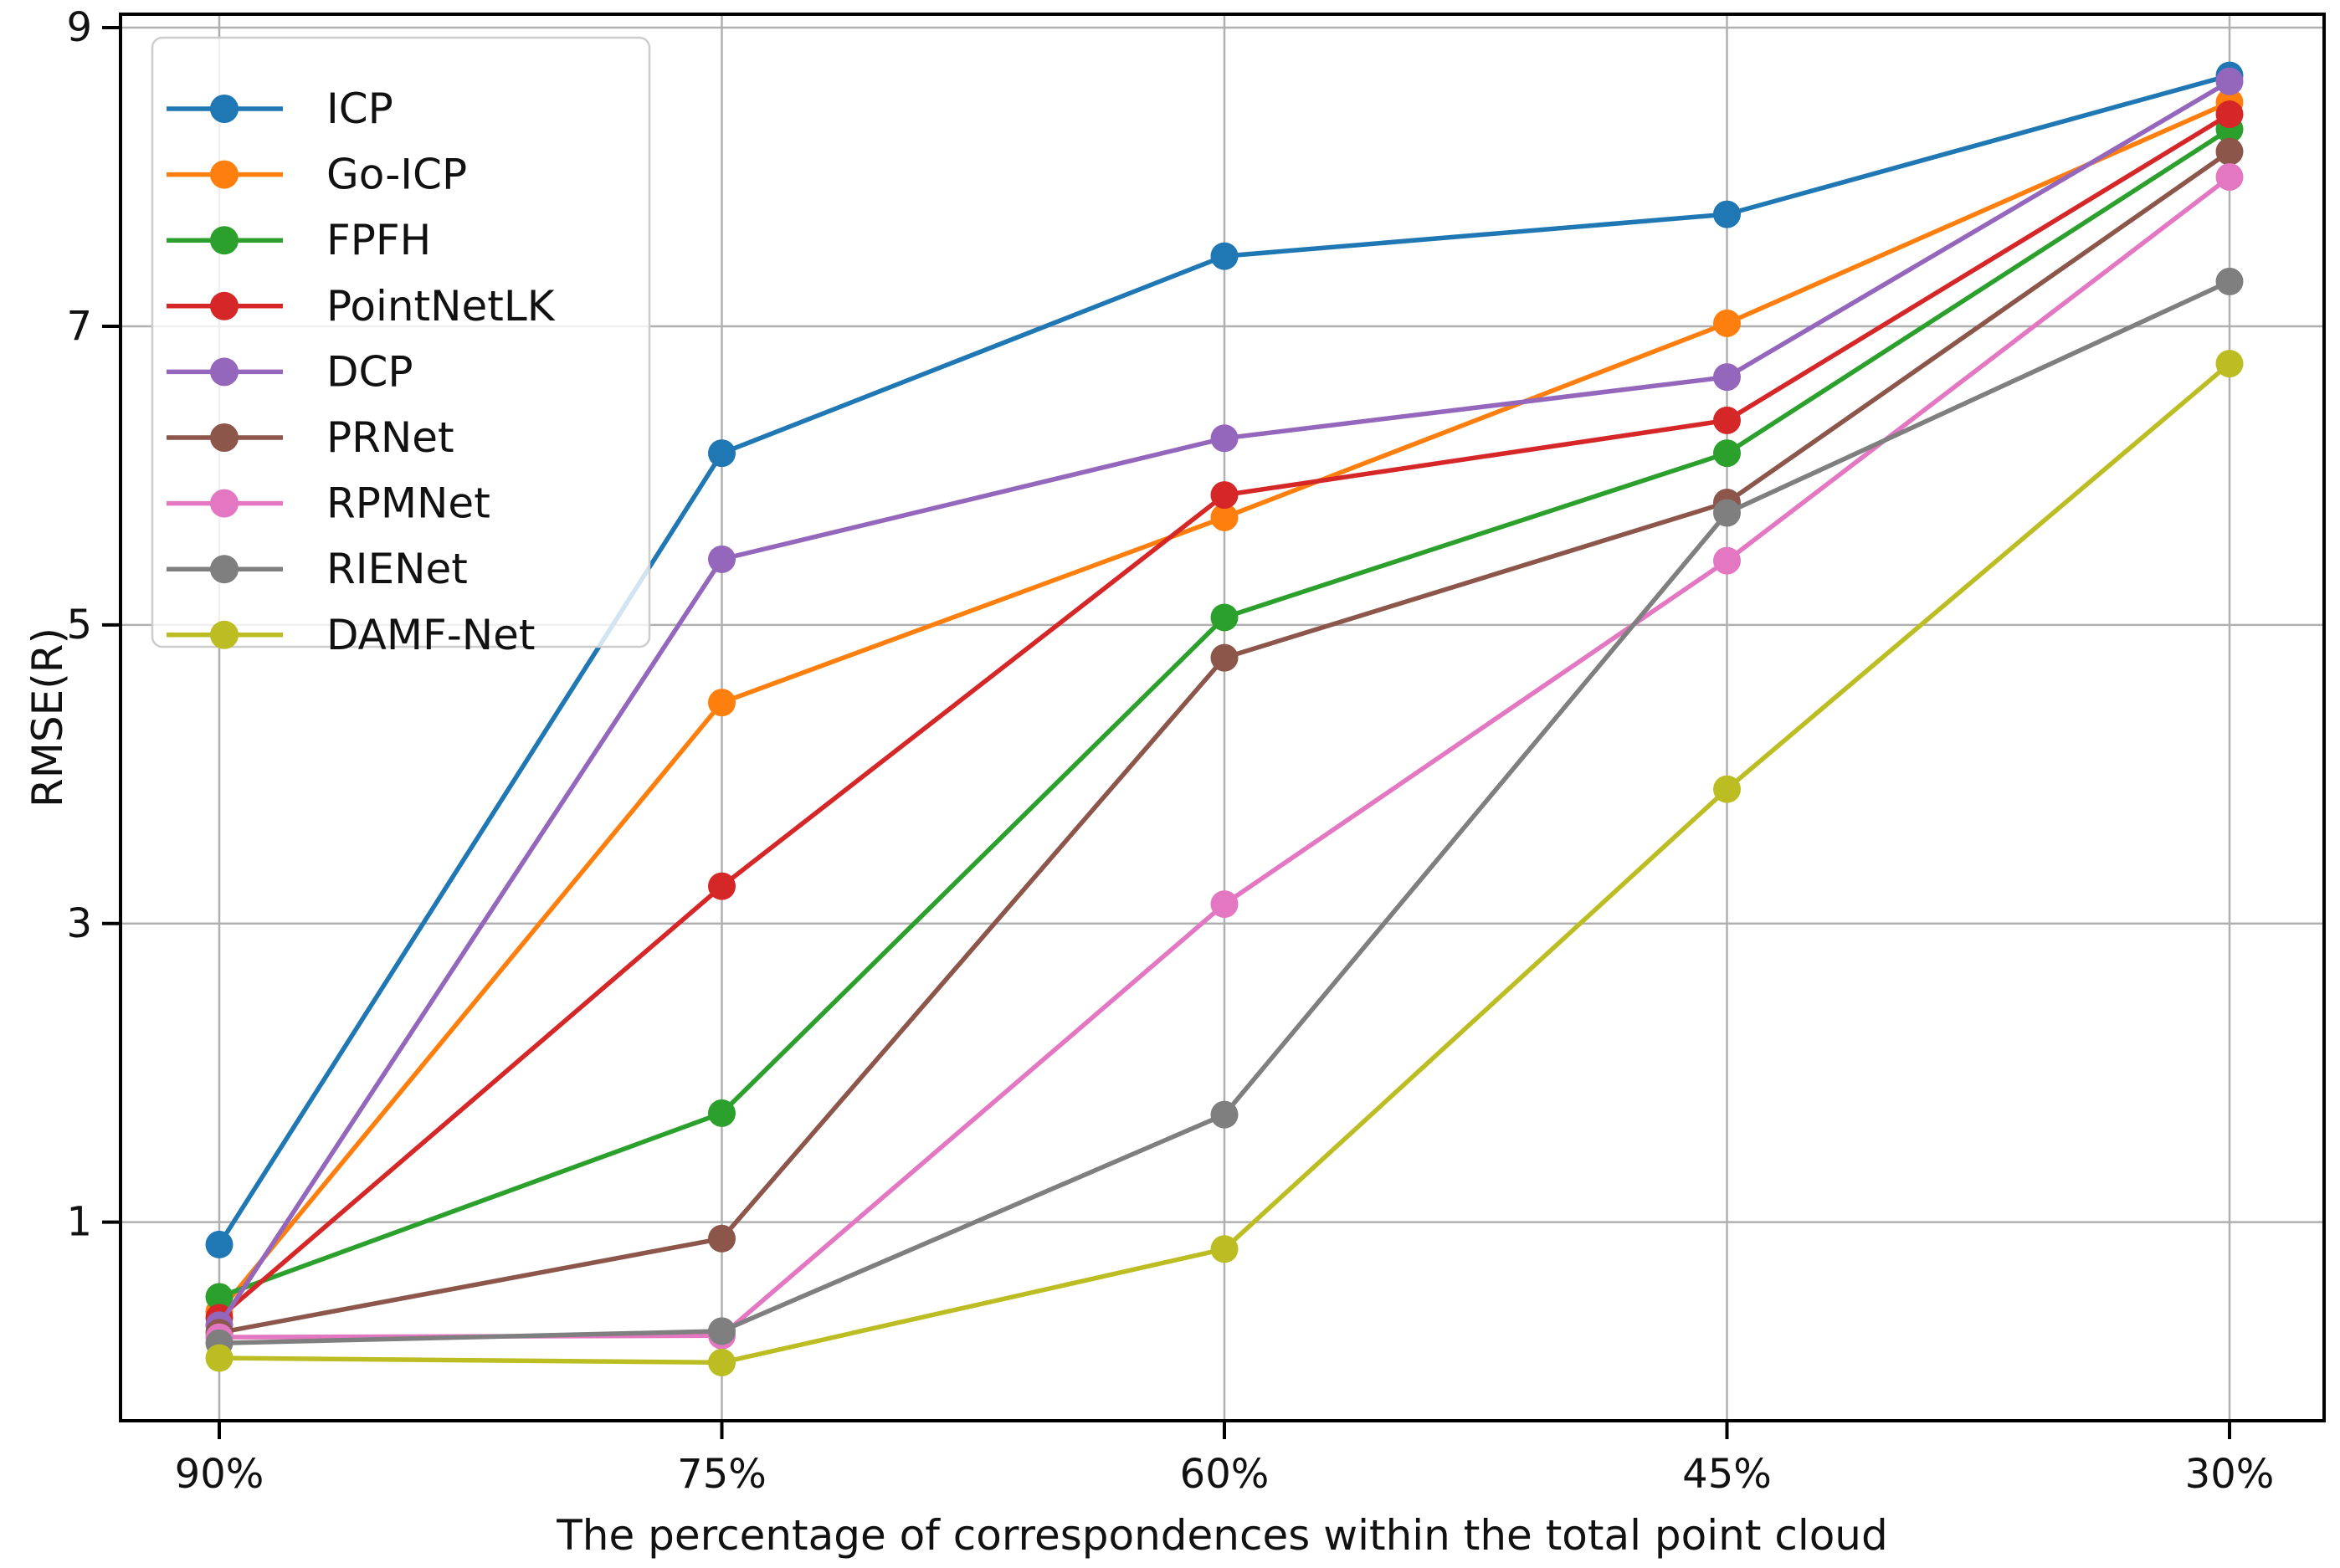 The width and height of the screenshot is (2340, 1568). I want to click on series-marker-DAMF-Net-45%, so click(1727, 789).